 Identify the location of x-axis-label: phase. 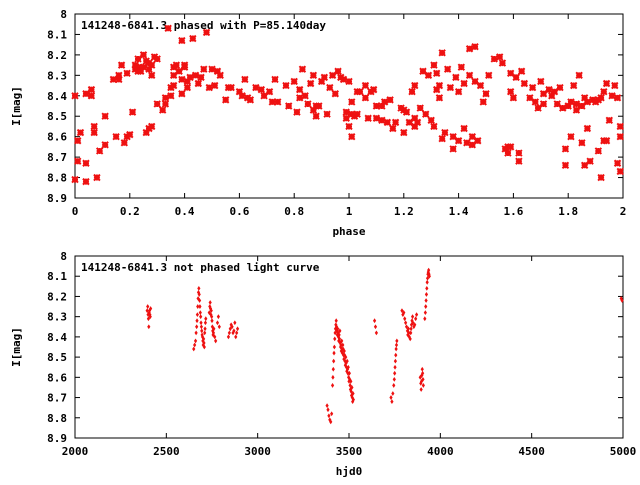
(348, 231).